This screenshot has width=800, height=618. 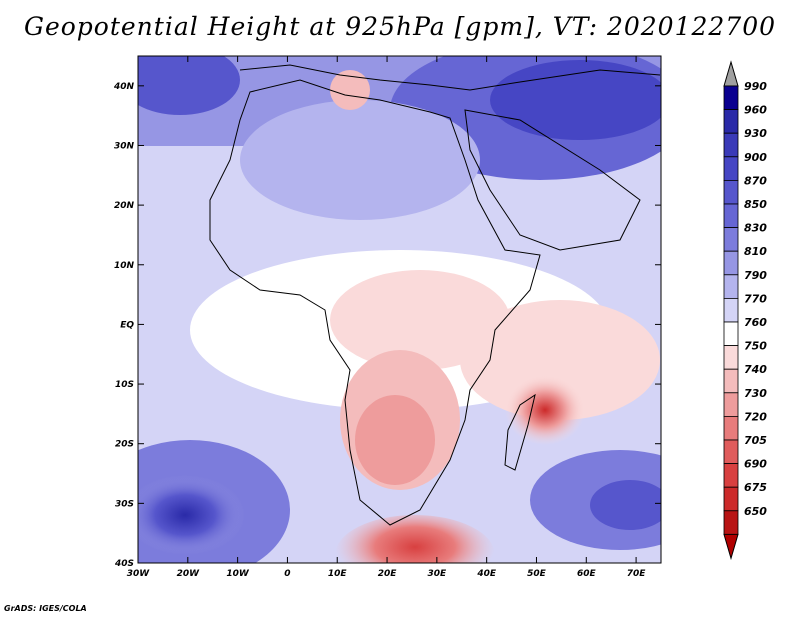 What do you see at coordinates (755, 393) in the screenshot?
I see `colorbar-label: 730` at bounding box center [755, 393].